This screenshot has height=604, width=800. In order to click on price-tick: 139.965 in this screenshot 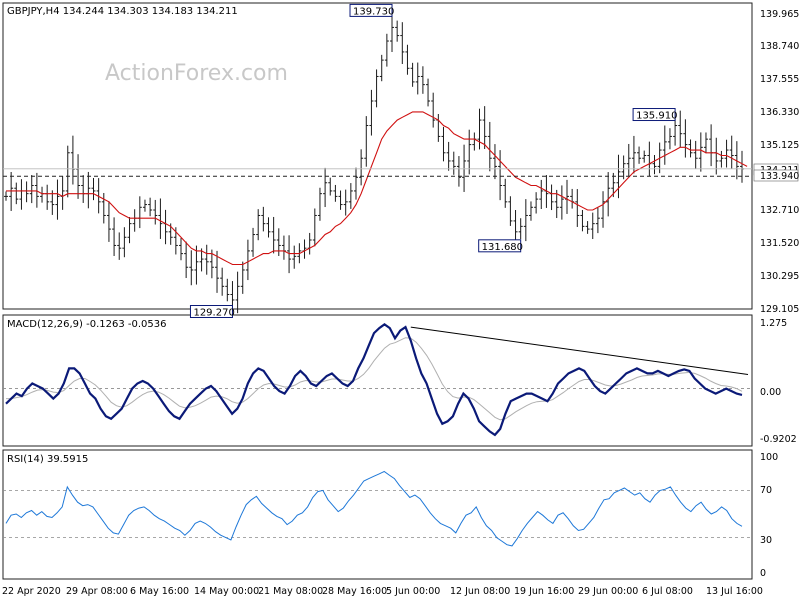, I will do `click(779, 14)`.